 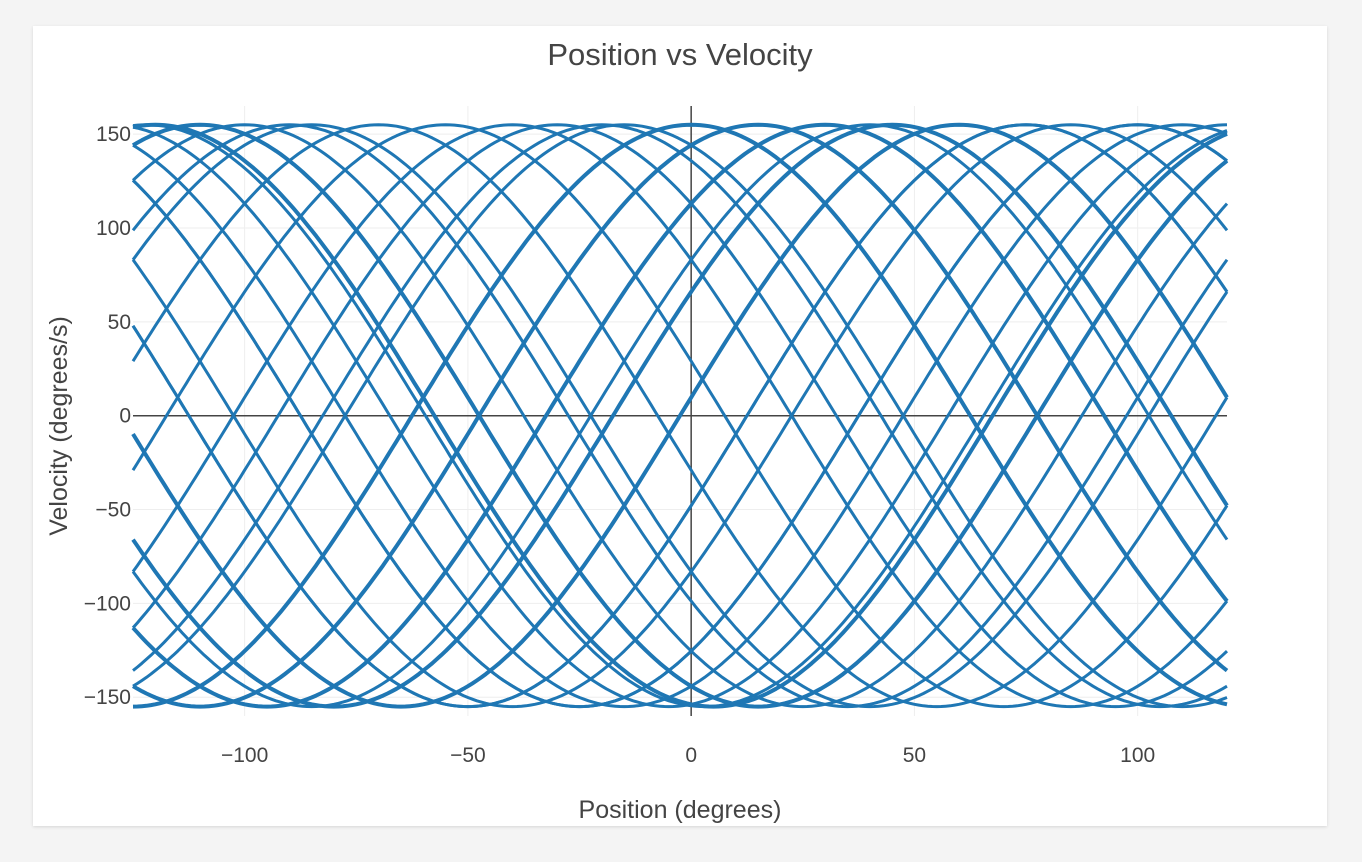 I want to click on x-tick-label: −50, so click(x=468, y=755).